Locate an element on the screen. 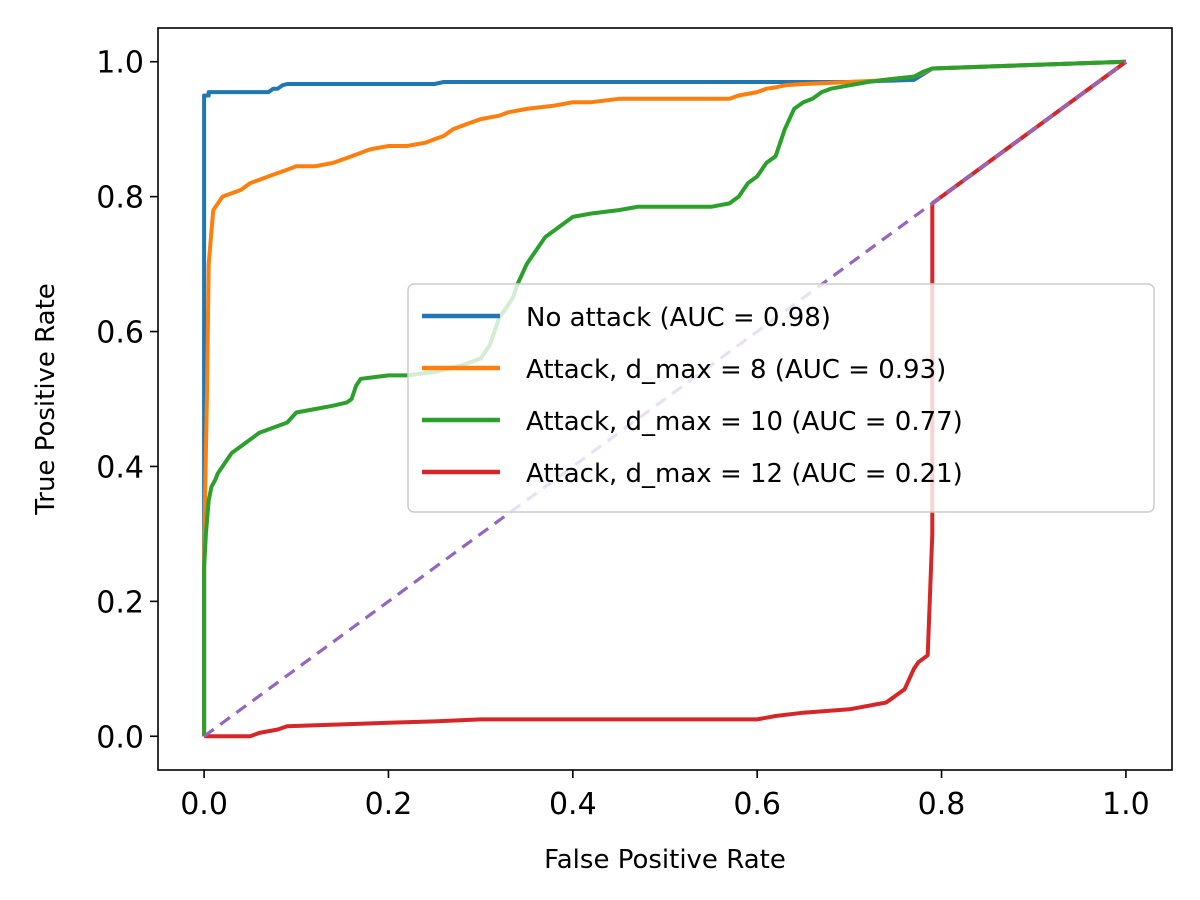 The width and height of the screenshot is (1200, 900). x-tick-label: 0.0 is located at coordinates (204, 804).